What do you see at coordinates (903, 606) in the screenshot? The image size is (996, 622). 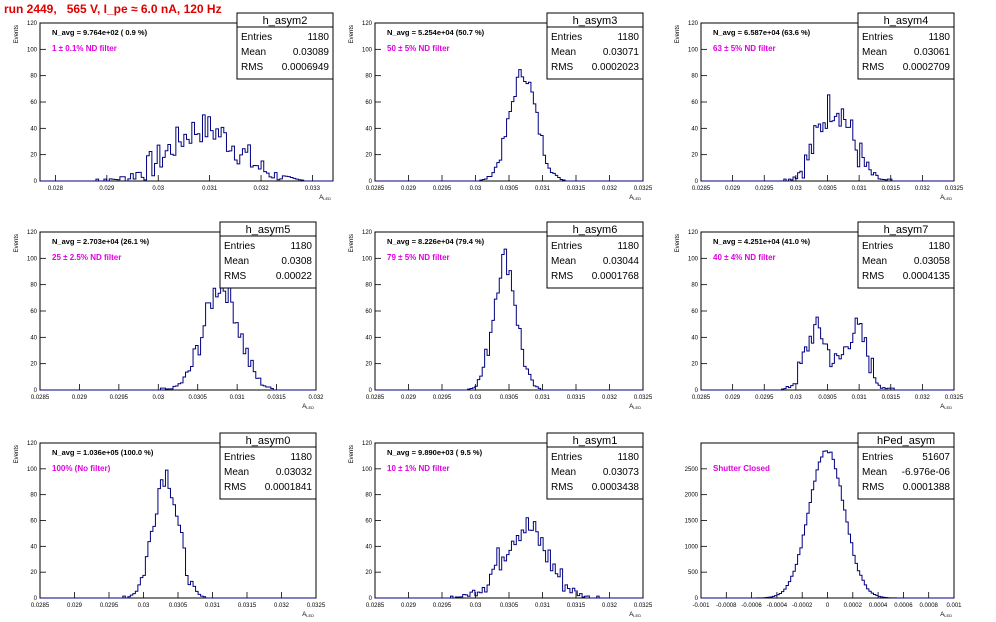 I see `x-tick-label: 0.0006` at bounding box center [903, 606].